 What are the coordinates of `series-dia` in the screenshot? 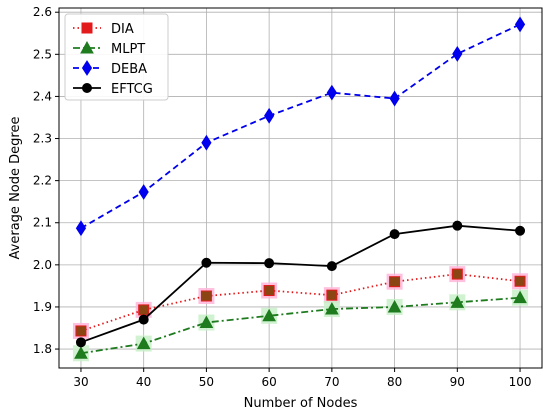 It's located at (300, 302).